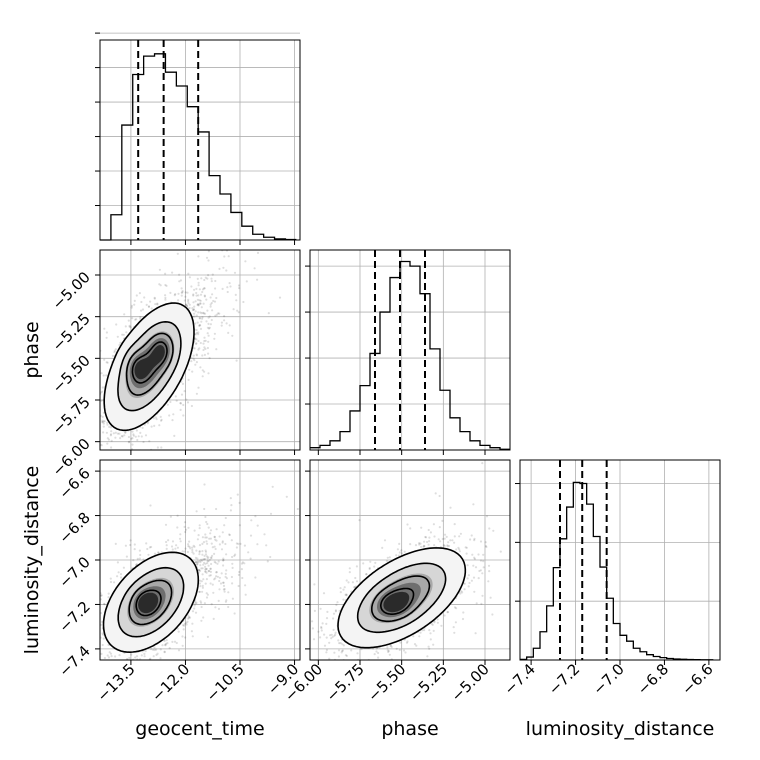  What do you see at coordinates (410, 355) in the screenshot?
I see `histogram-phase` at bounding box center [410, 355].